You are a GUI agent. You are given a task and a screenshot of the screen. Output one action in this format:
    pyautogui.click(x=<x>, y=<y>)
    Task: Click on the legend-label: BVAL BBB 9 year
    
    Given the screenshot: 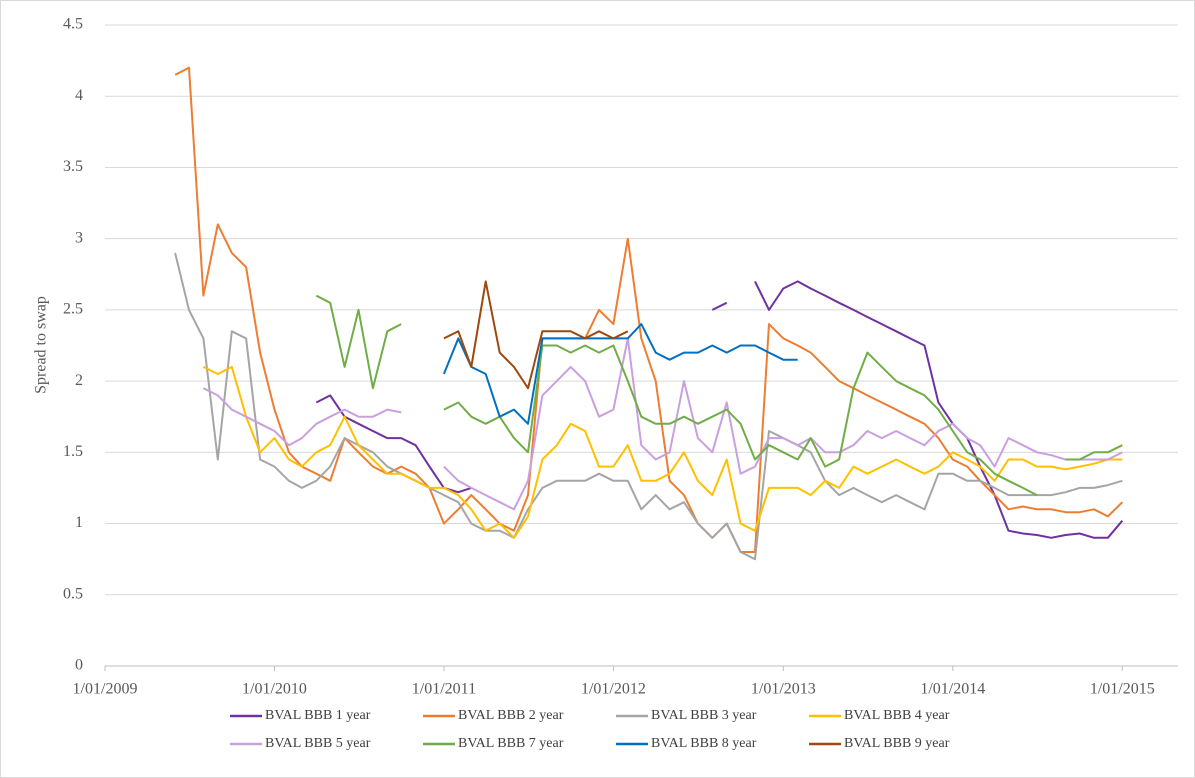 What is the action you would take?
    pyautogui.click(x=897, y=743)
    